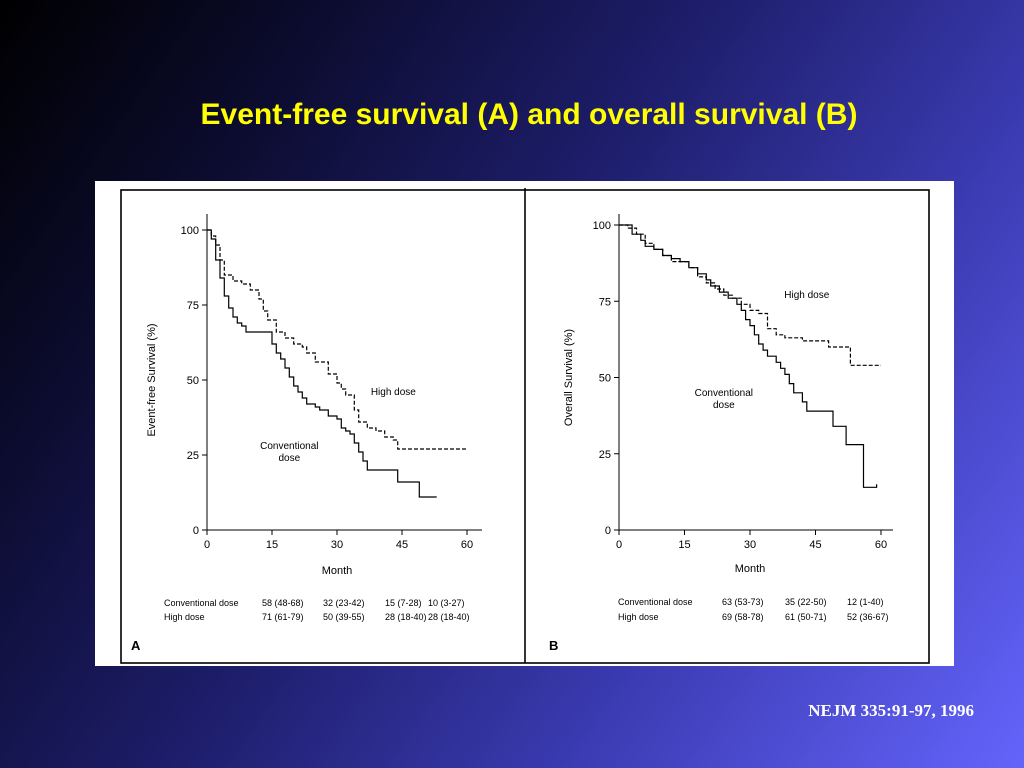 The image size is (1024, 768). Describe the element at coordinates (337, 339) in the screenshot. I see `panel-a-curve-high-dose` at that location.